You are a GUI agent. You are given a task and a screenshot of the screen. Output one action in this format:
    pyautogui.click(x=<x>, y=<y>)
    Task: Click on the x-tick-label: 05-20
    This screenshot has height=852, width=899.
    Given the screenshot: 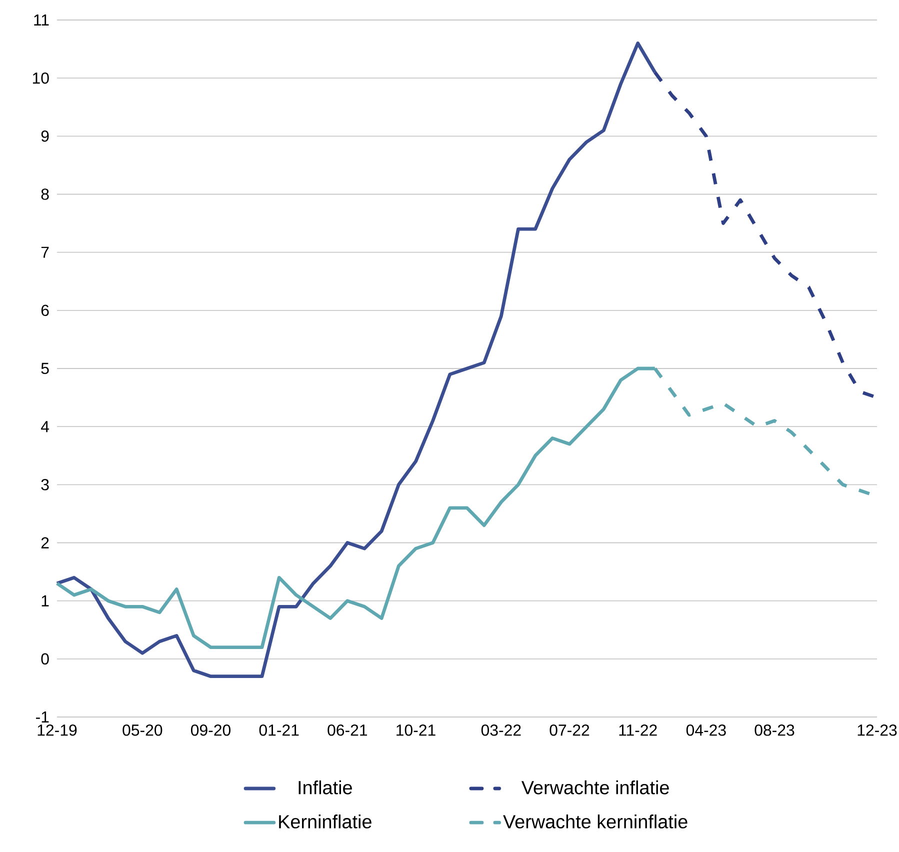 What is the action you would take?
    pyautogui.click(x=142, y=730)
    